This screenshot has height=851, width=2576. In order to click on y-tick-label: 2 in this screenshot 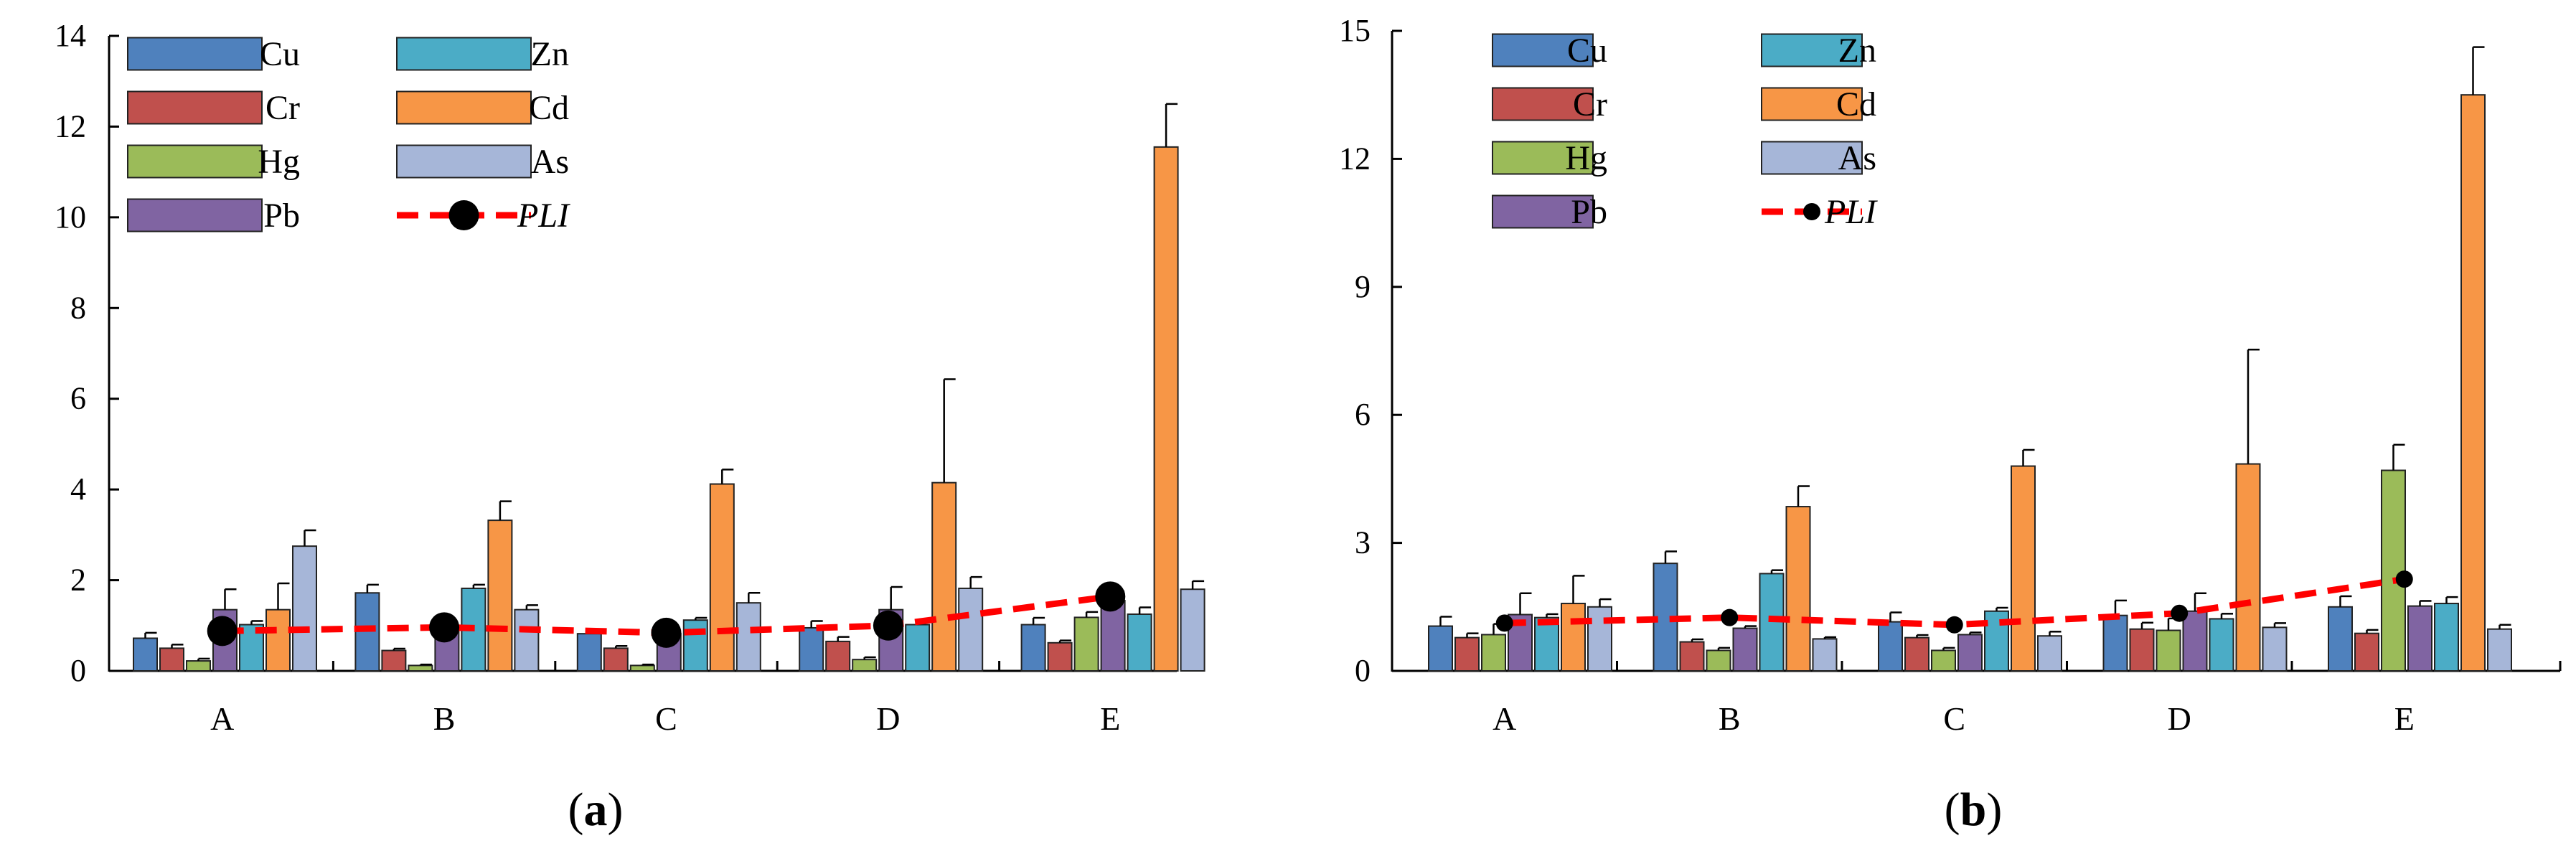, I will do `click(78, 580)`.